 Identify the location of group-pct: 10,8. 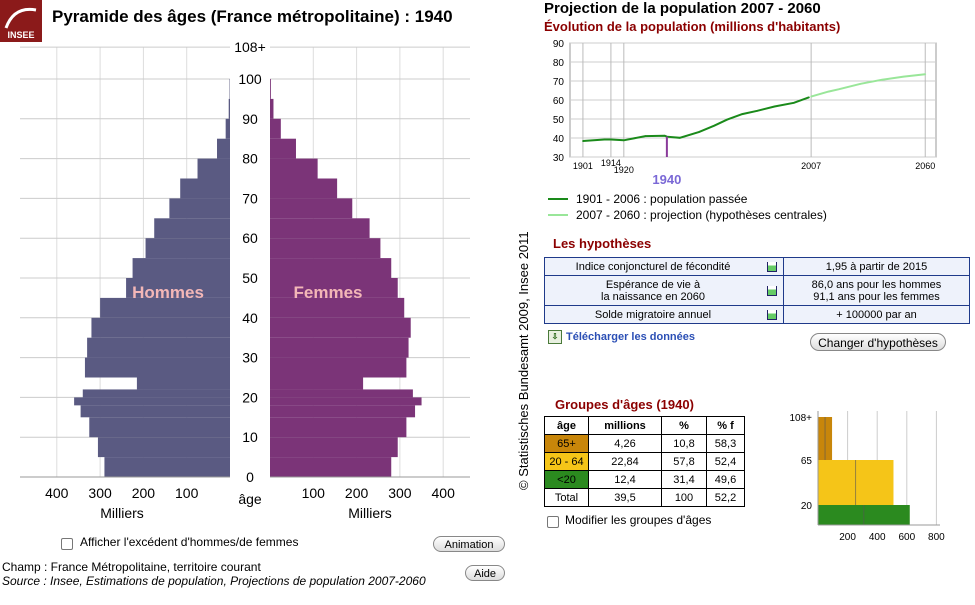
(684, 443).